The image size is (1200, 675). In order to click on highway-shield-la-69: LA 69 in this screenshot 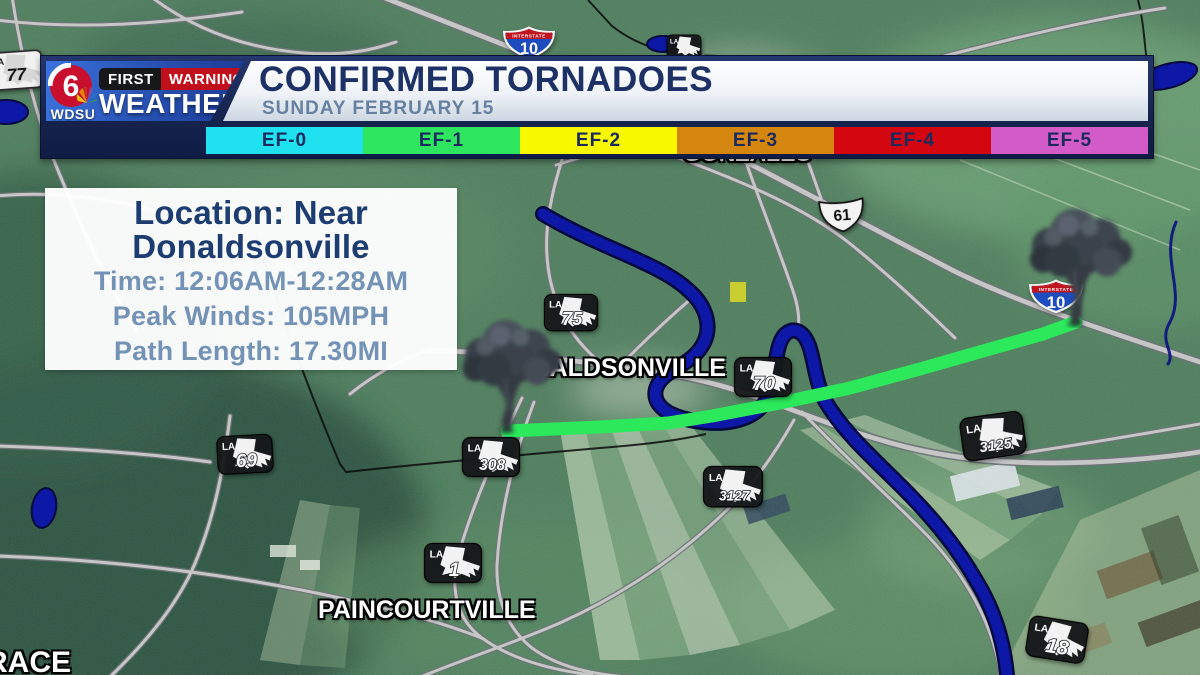, I will do `click(245, 455)`.